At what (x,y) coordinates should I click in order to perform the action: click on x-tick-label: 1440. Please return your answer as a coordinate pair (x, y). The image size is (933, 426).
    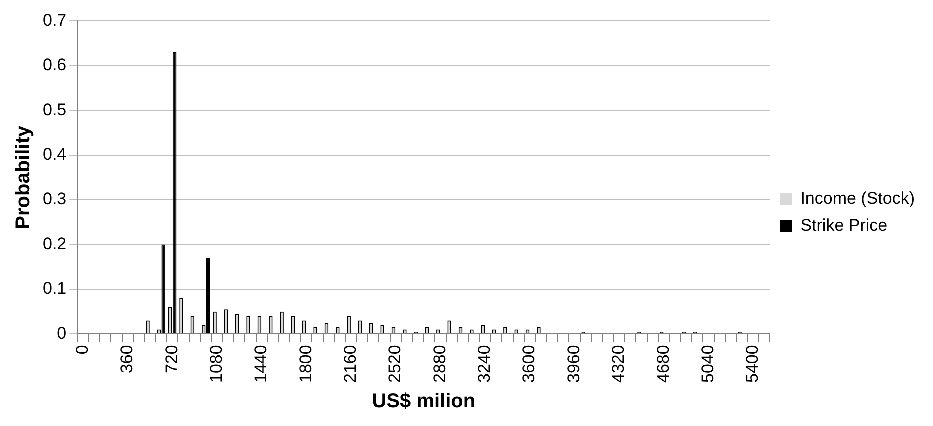
    Looking at the image, I should click on (261, 364).